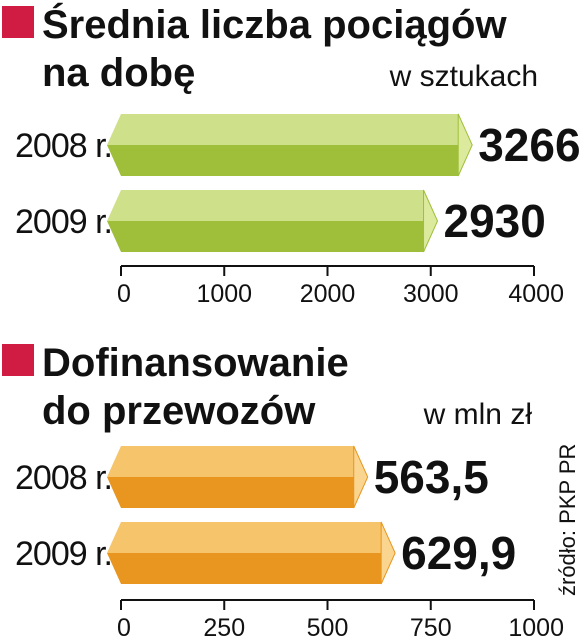  Describe the element at coordinates (328, 294) in the screenshot. I see `chart1-tick-label-2: 2000` at that location.